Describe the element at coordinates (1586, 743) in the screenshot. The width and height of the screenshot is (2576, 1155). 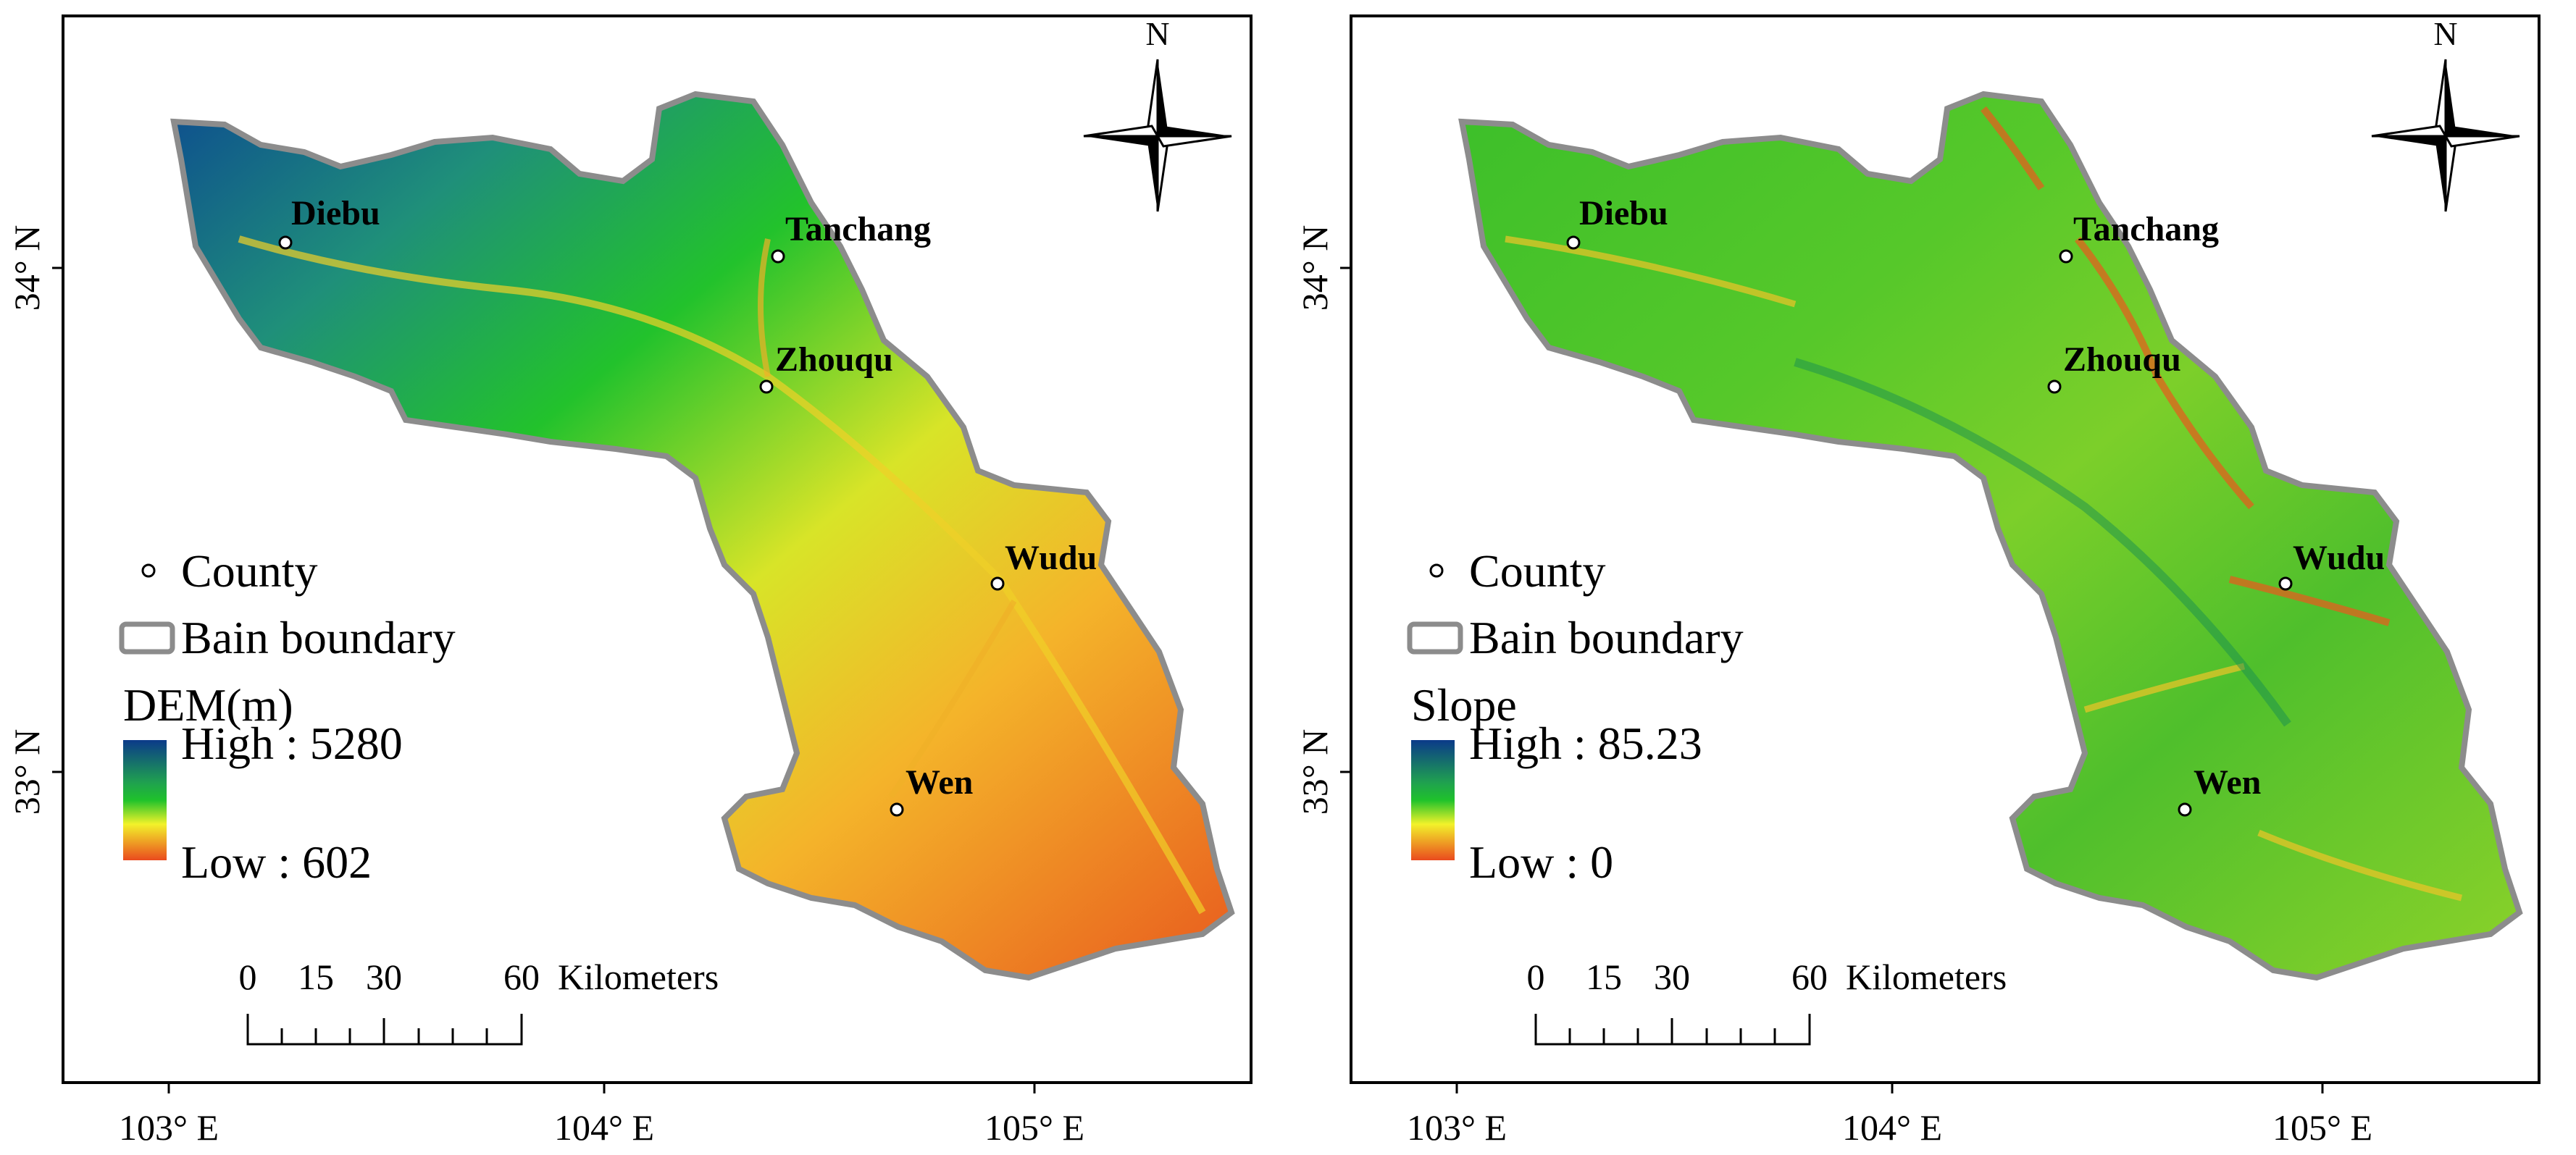
I see `legend-high-label: High : 85.23` at that location.